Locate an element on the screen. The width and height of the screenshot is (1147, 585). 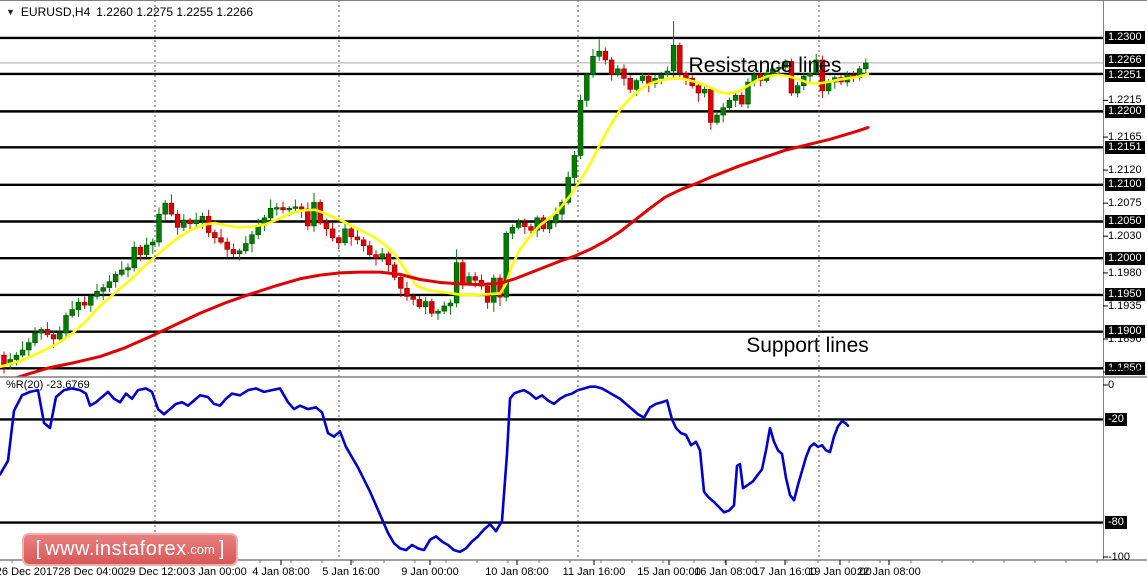
price-axis-tick-label: 1.1845 is located at coordinates (1125, 372).